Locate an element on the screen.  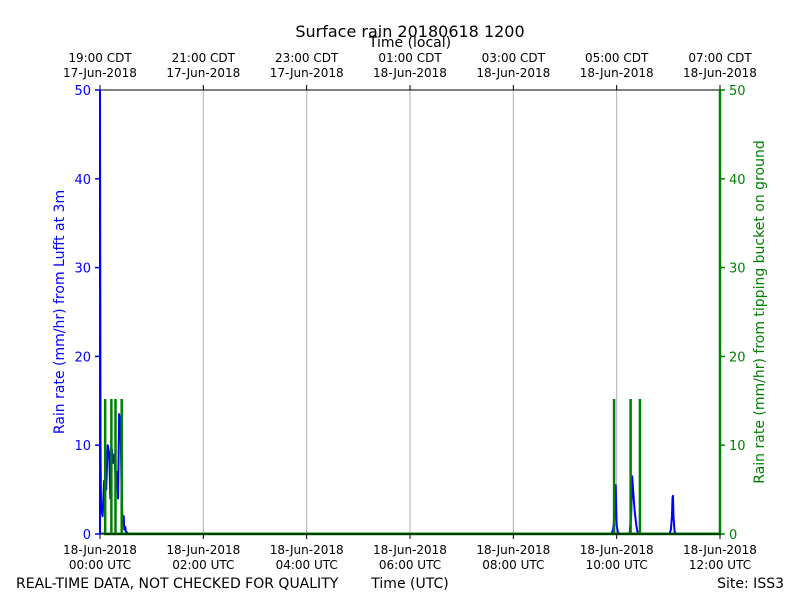
x-top-tick-date-5: 18-Jun-2018 is located at coordinates (617, 73).